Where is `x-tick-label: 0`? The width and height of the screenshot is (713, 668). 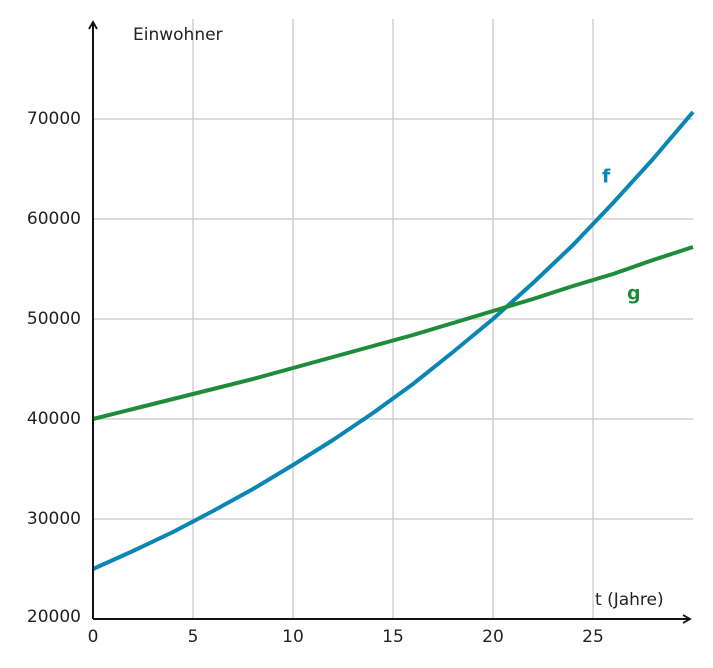 x-tick-label: 0 is located at coordinates (93, 637).